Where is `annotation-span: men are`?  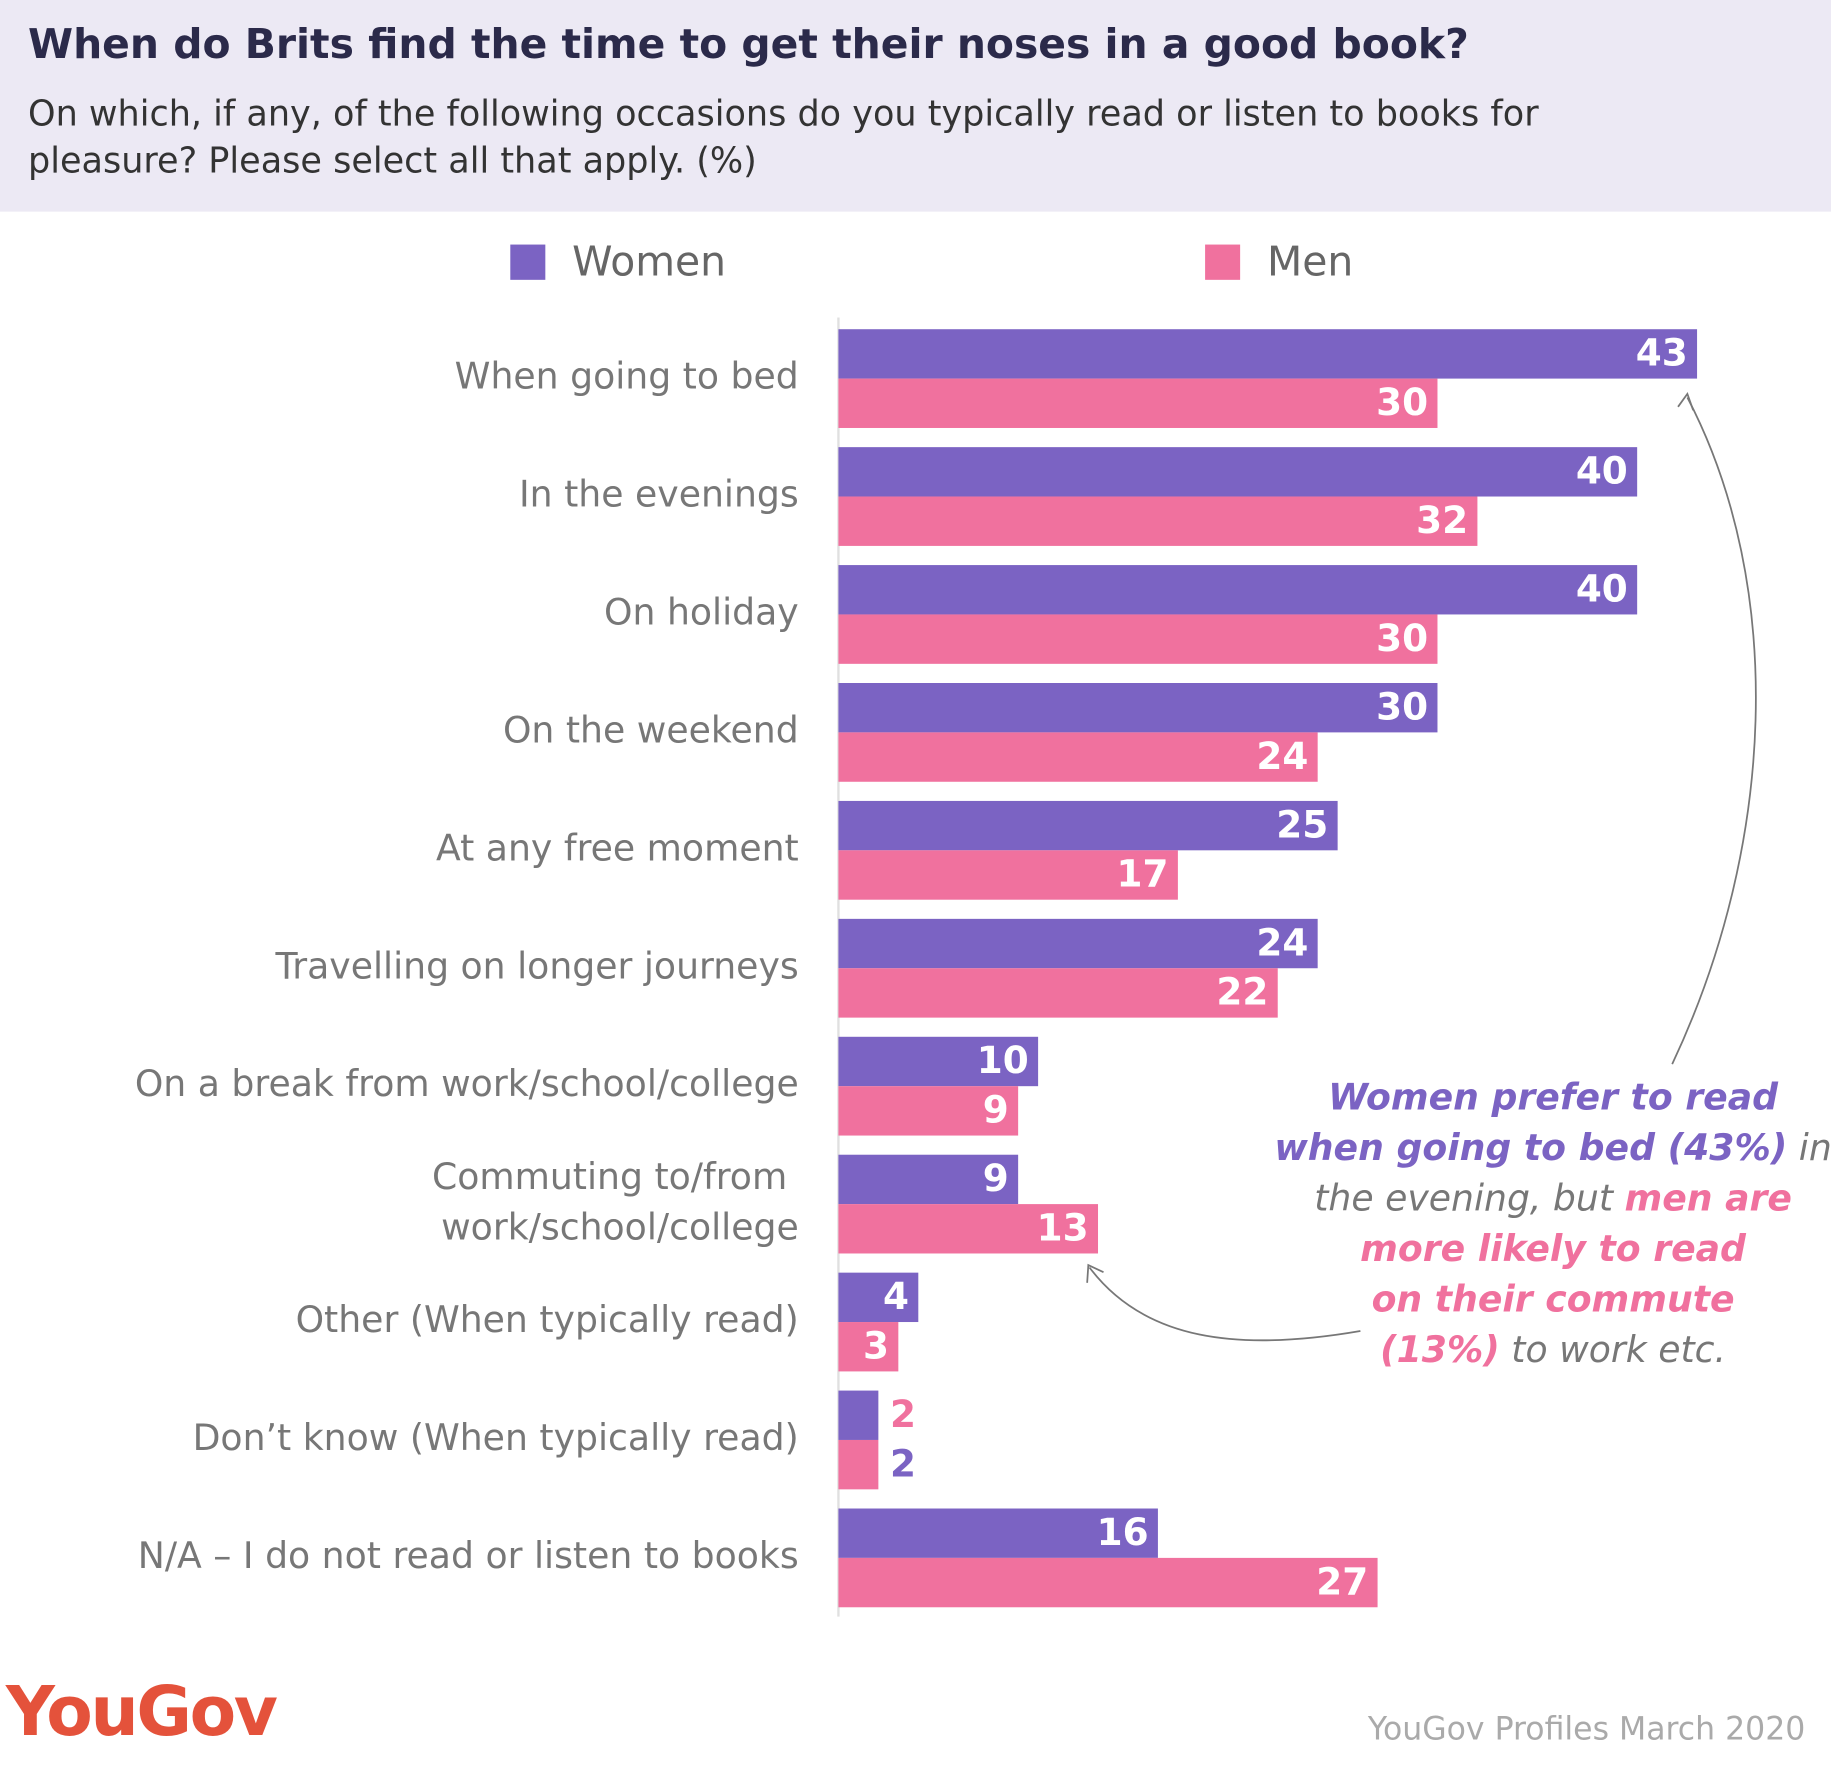 annotation-span: men are is located at coordinates (1708, 1197).